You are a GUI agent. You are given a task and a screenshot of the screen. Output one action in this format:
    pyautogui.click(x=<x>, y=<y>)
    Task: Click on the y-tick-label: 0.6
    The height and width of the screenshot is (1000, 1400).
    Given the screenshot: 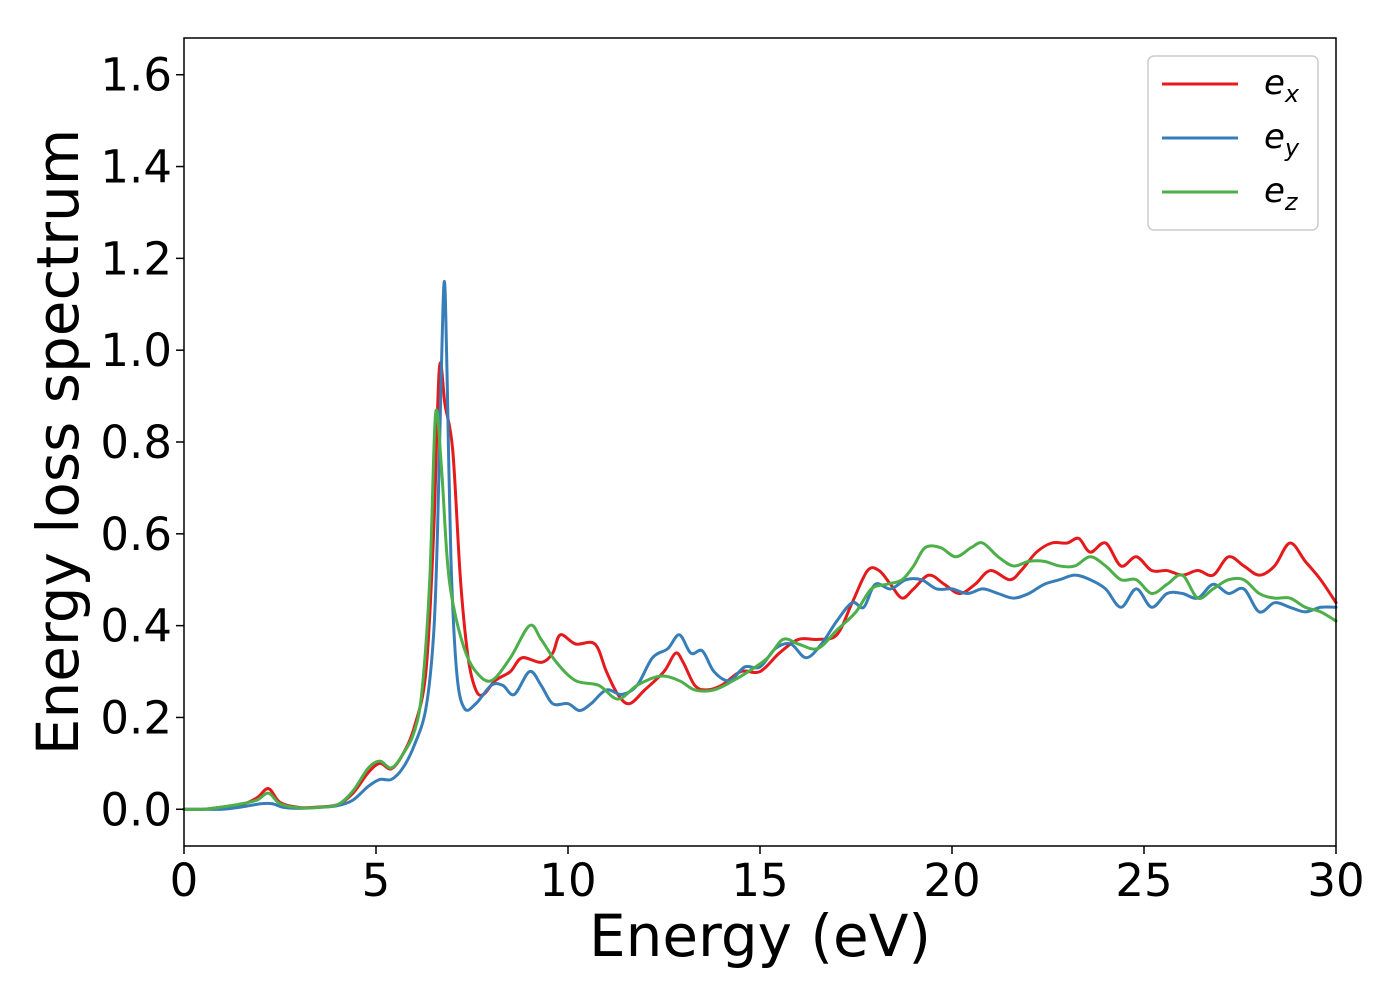 What is the action you would take?
    pyautogui.click(x=136, y=534)
    